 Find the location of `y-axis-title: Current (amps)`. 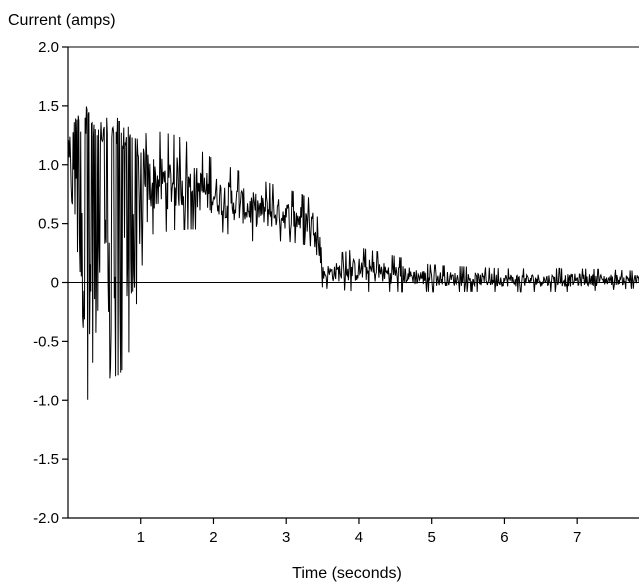

y-axis-title: Current (amps) is located at coordinates (62, 20).